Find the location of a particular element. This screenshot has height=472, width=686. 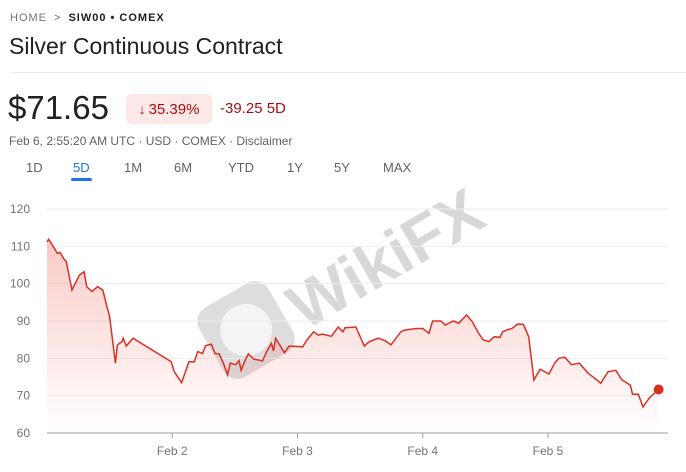

breadcrumb-symbol: SIW00 • COMEX is located at coordinates (116, 18).